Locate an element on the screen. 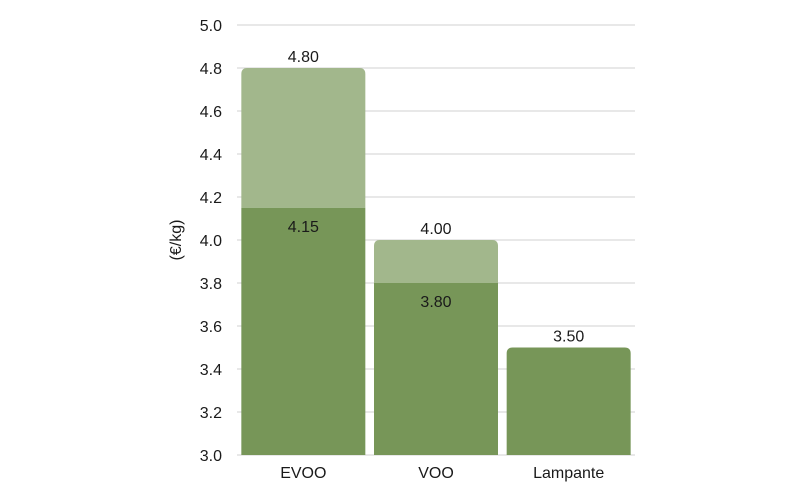 The width and height of the screenshot is (800, 500). y-axis-ticks: 3.0 3.2 3.4 3.6 3.8 4.0 4.2 4.4 4.6 4.8 5.0 is located at coordinates (211, 241).